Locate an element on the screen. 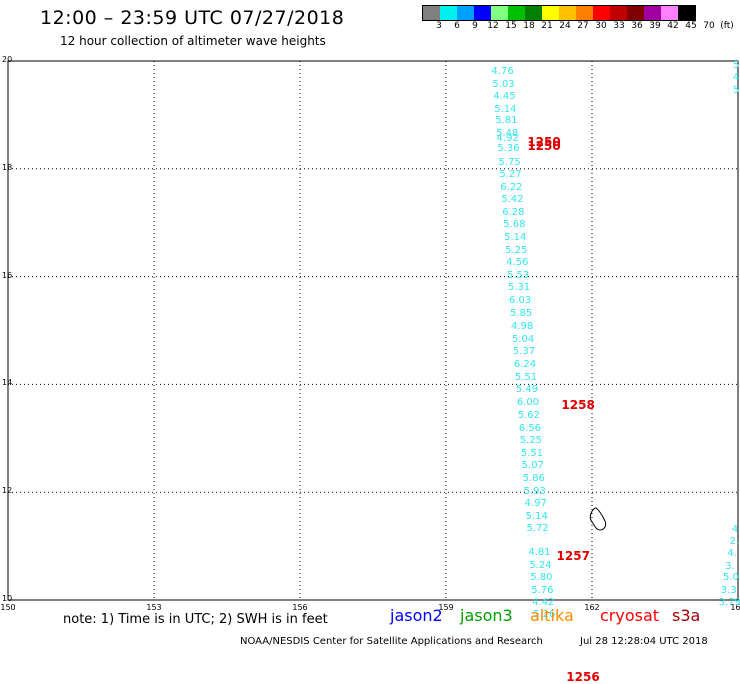  island-outline is located at coordinates (598, 519).